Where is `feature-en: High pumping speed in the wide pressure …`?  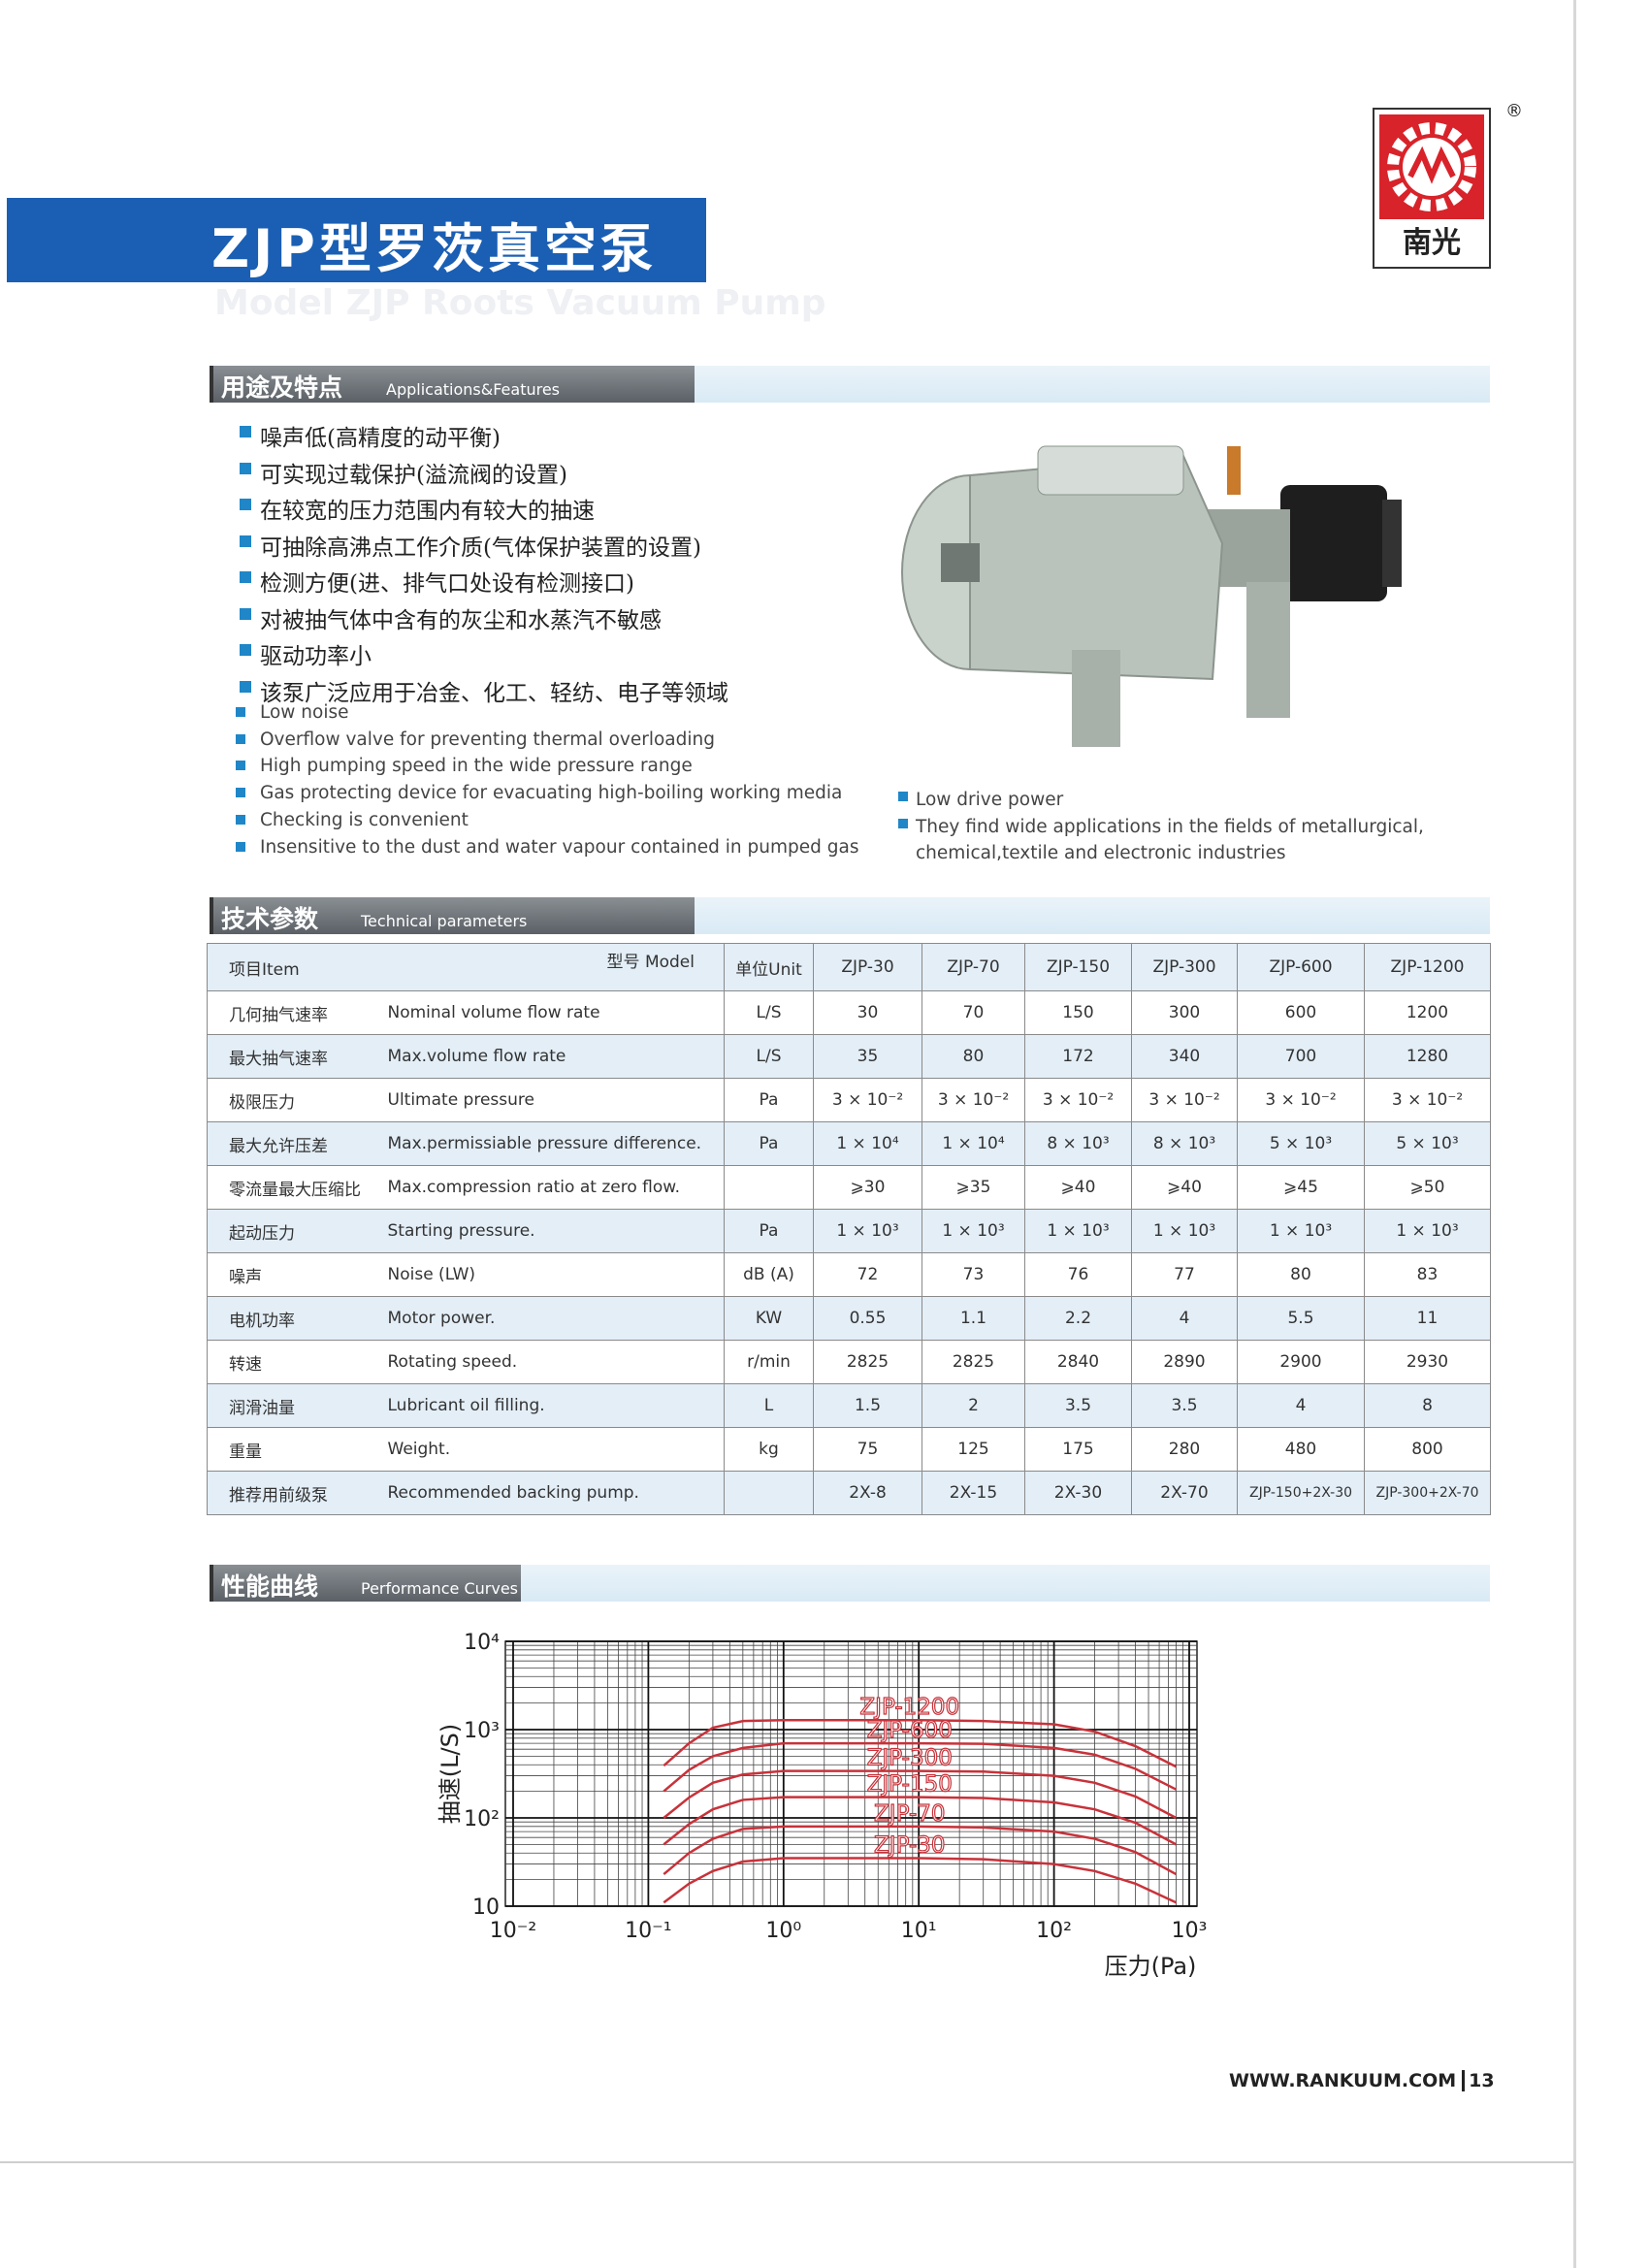 feature-en: High pumping speed in the wide pressure … is located at coordinates (476, 766).